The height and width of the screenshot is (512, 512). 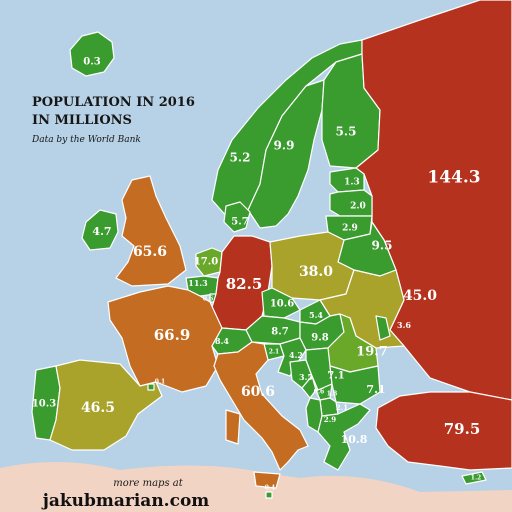 I want to click on country-denmark, so click(x=237, y=217).